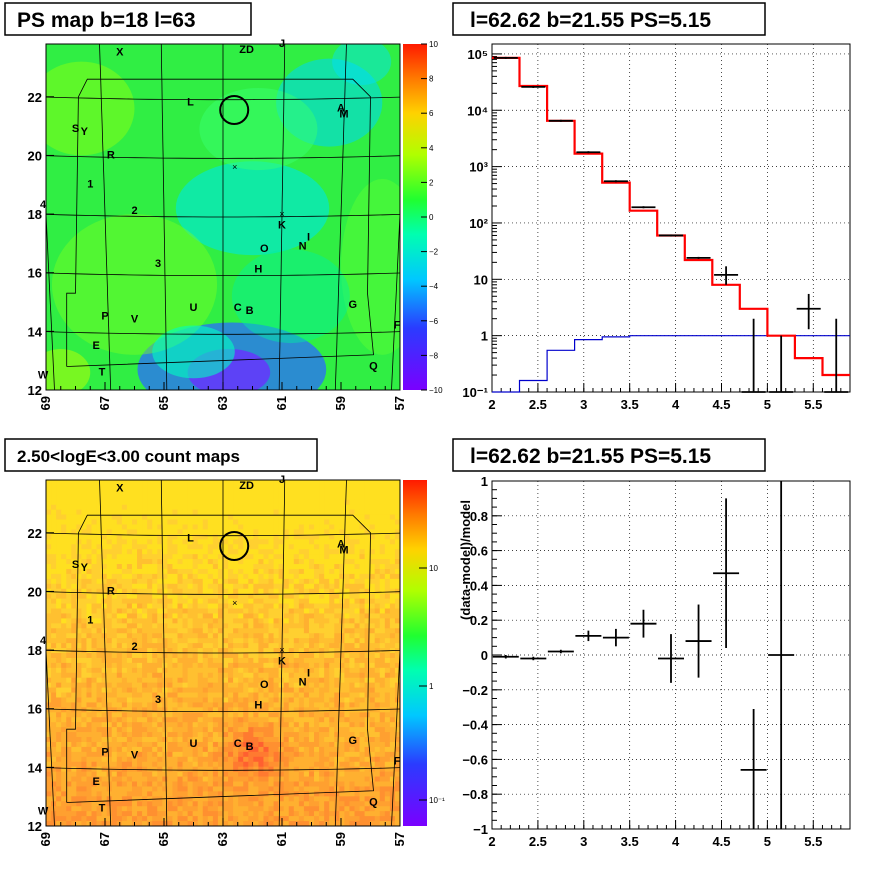 This screenshot has width=896, height=872. What do you see at coordinates (193, 352) in the screenshot?
I see `ps-map-blob` at bounding box center [193, 352].